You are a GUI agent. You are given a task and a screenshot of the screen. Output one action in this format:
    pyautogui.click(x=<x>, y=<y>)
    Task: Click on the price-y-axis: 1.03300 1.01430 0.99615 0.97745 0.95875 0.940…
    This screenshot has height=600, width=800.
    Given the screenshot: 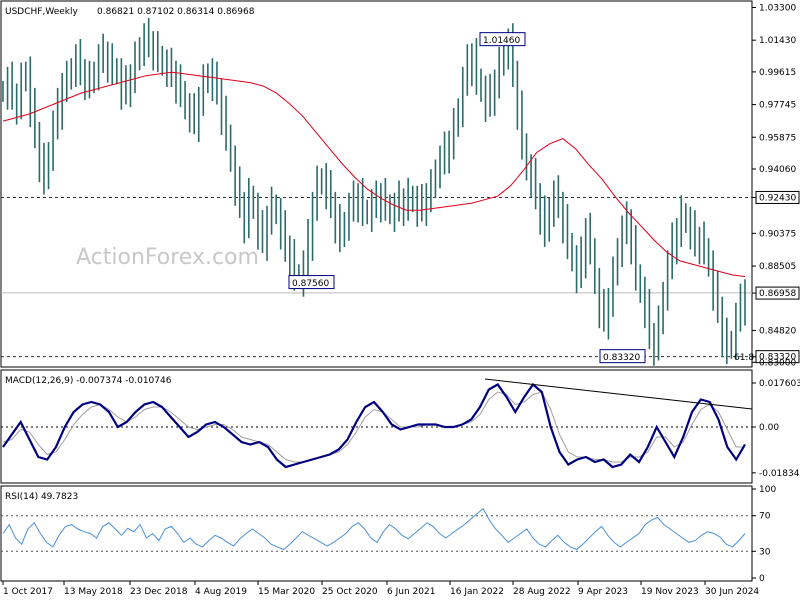 What is the action you would take?
    pyautogui.click(x=776, y=185)
    